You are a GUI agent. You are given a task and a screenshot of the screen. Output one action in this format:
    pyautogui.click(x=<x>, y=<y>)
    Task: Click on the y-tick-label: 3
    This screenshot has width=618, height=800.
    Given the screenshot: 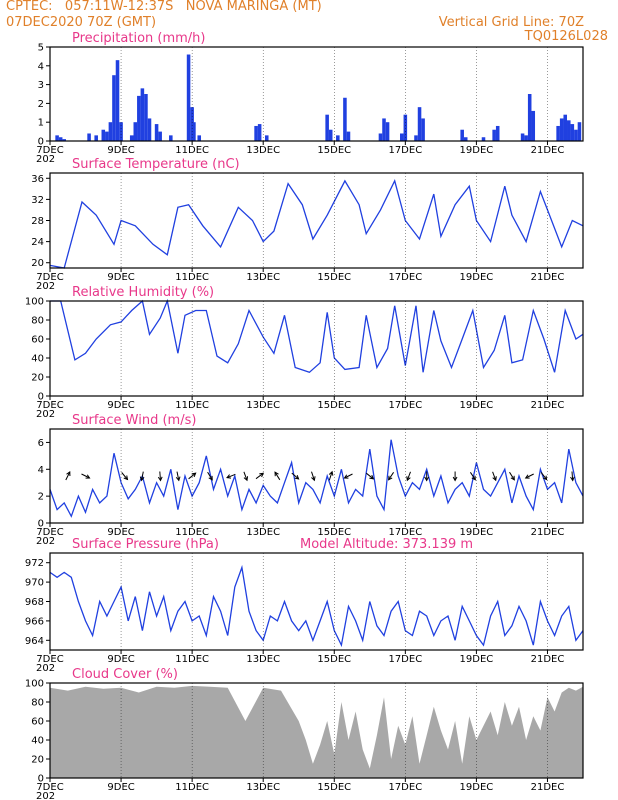 What is the action you would take?
    pyautogui.click(x=41, y=85)
    